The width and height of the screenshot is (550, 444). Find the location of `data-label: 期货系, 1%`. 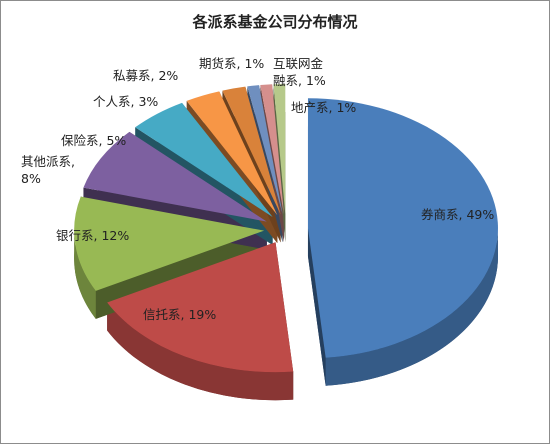

data-label: 期货系, 1% is located at coordinates (232, 63).